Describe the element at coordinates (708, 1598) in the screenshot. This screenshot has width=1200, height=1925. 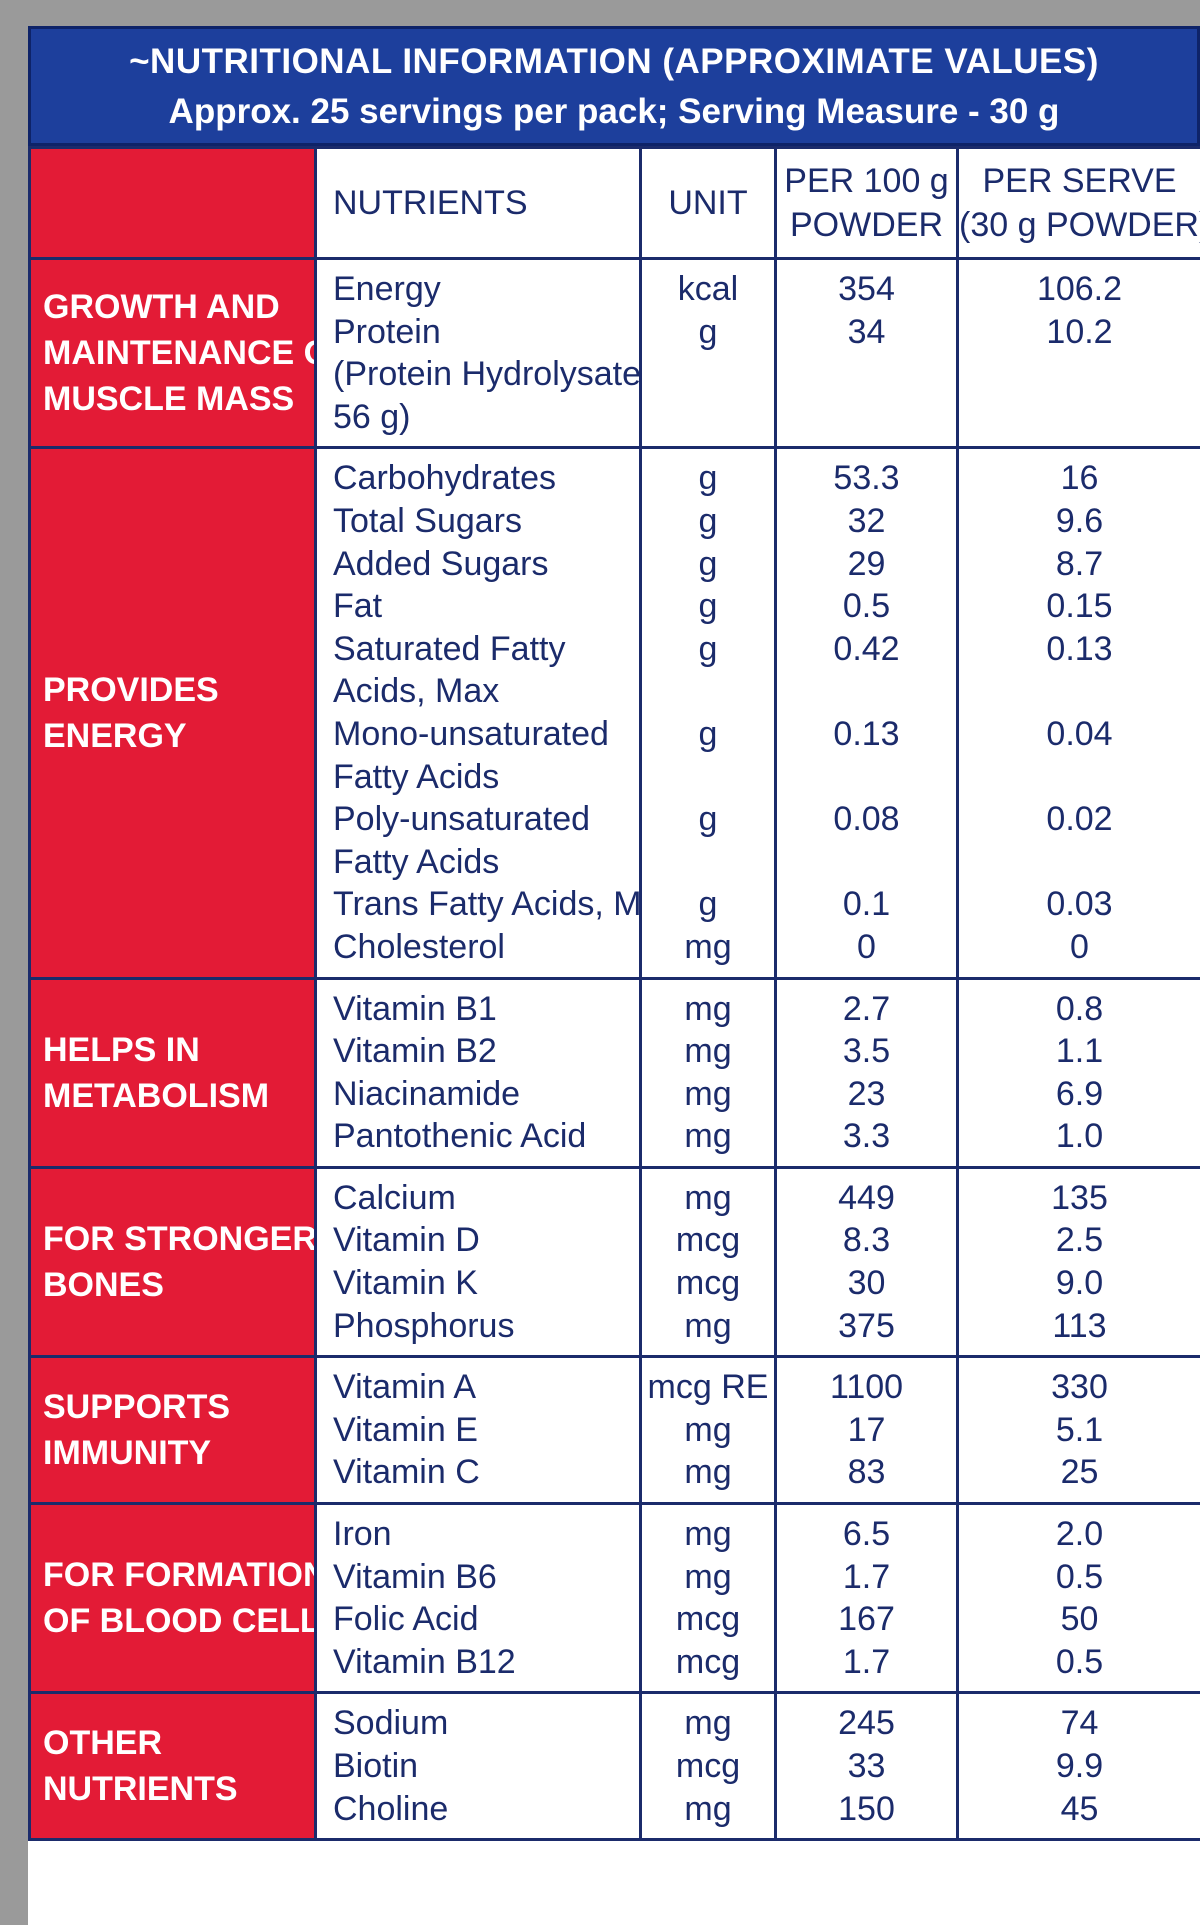
I see `unit-cell: mg mg mcg mcg` at that location.